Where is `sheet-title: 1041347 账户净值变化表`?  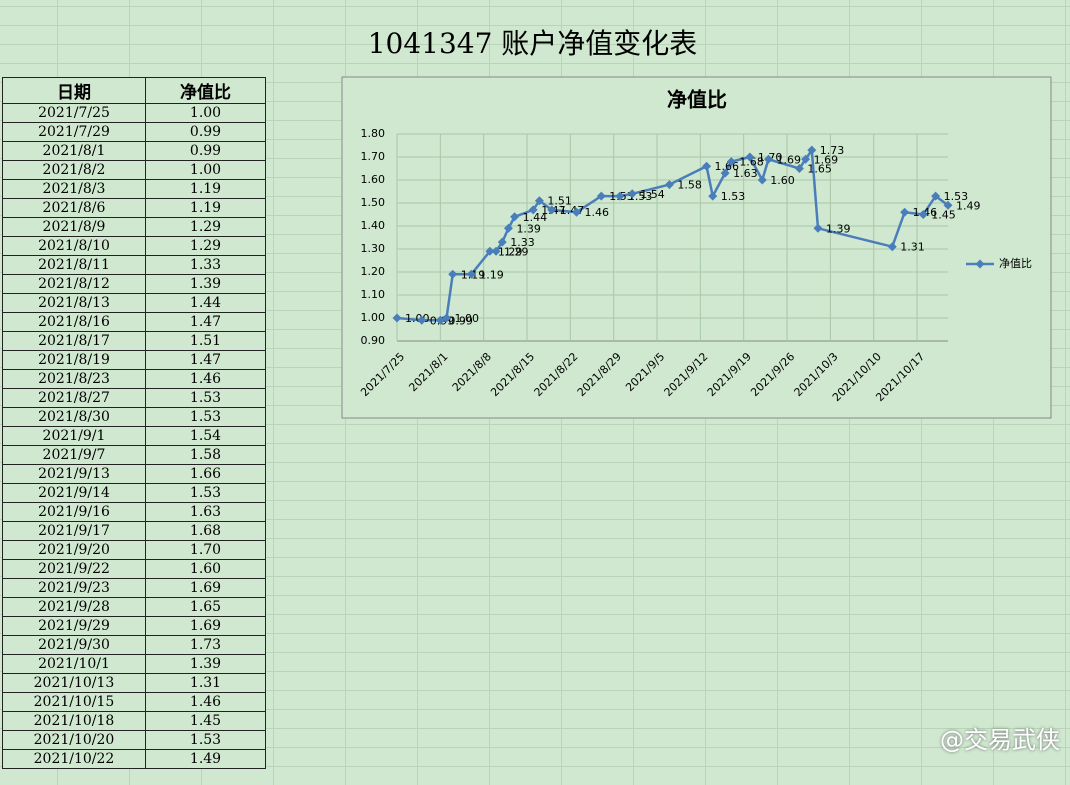 sheet-title: 1041347 账户净值变化表 is located at coordinates (532, 43).